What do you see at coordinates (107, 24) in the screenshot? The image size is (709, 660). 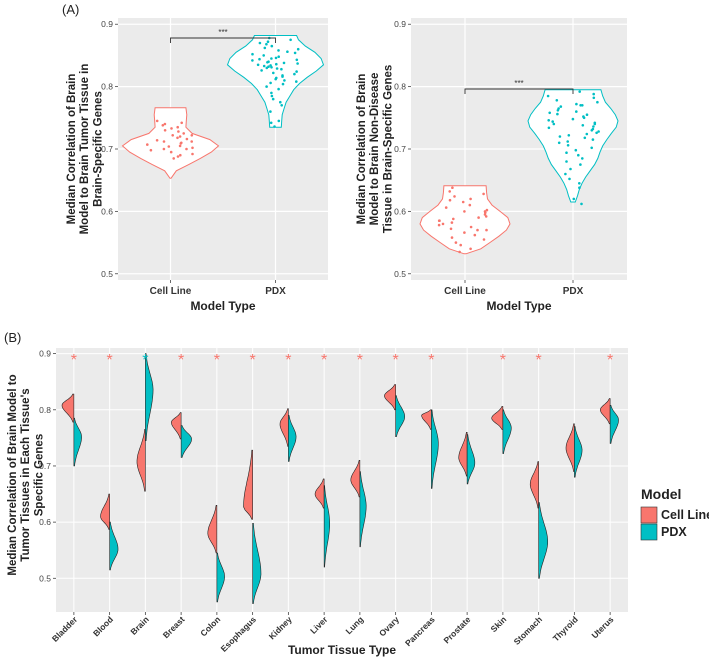 I see `y-tick-label: 0.9` at bounding box center [107, 24].